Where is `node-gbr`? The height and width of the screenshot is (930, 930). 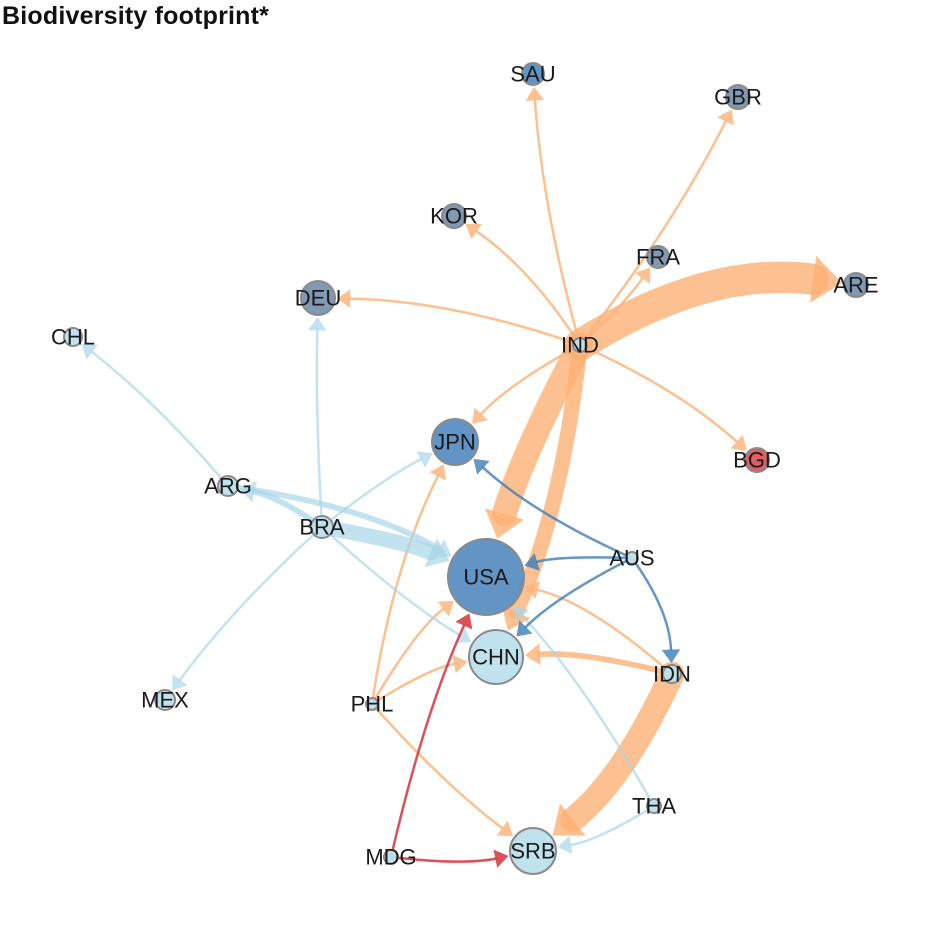
node-gbr is located at coordinates (738, 97).